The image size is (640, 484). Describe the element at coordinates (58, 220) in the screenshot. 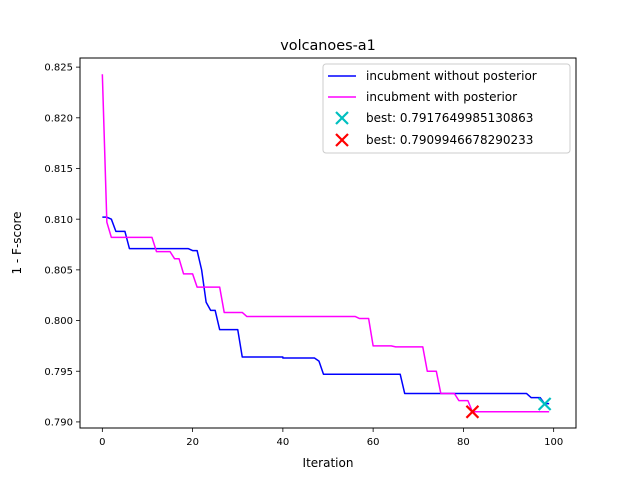

I see `y-tick-label: 0.810` at that location.